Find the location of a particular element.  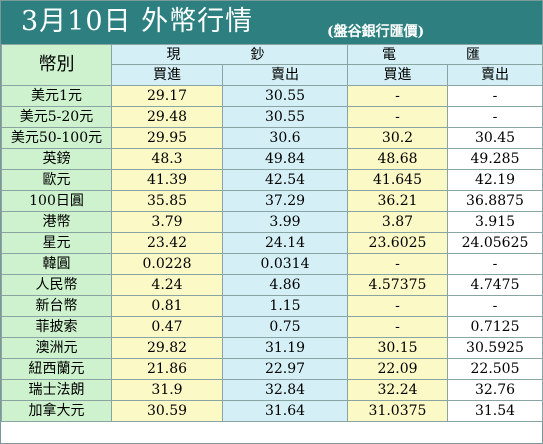

tt-sell-rate: 4.7475 is located at coordinates (495, 285).